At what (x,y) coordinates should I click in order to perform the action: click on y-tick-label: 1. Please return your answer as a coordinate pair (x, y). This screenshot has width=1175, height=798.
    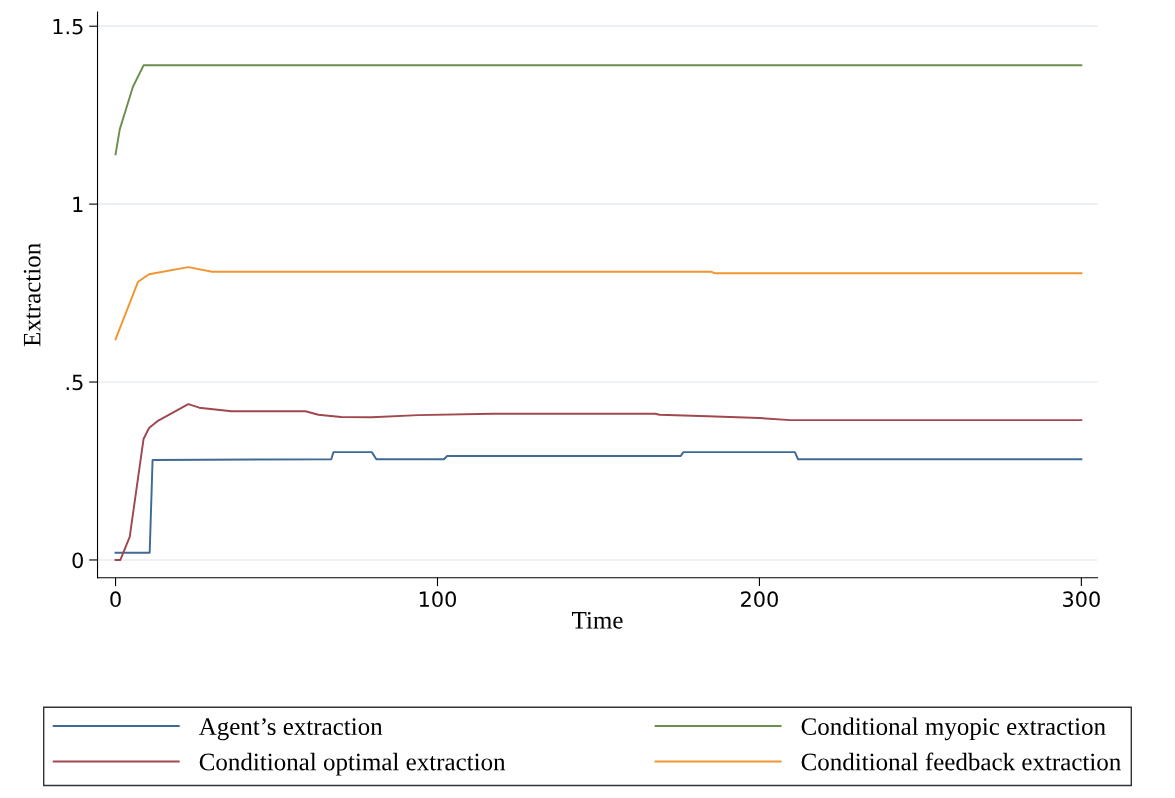
    Looking at the image, I should click on (78, 204).